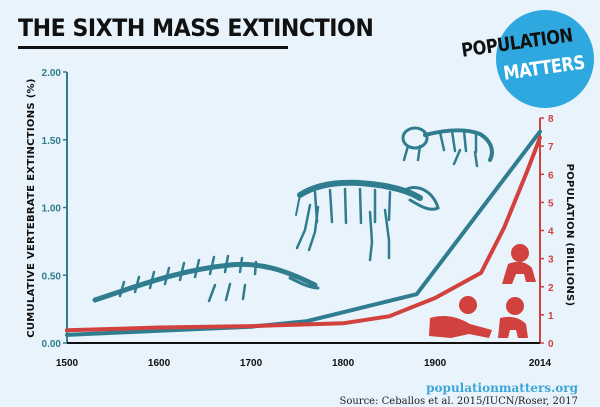  Describe the element at coordinates (52, 73) in the screenshot. I see `left-tick-label: 2.00` at that location.